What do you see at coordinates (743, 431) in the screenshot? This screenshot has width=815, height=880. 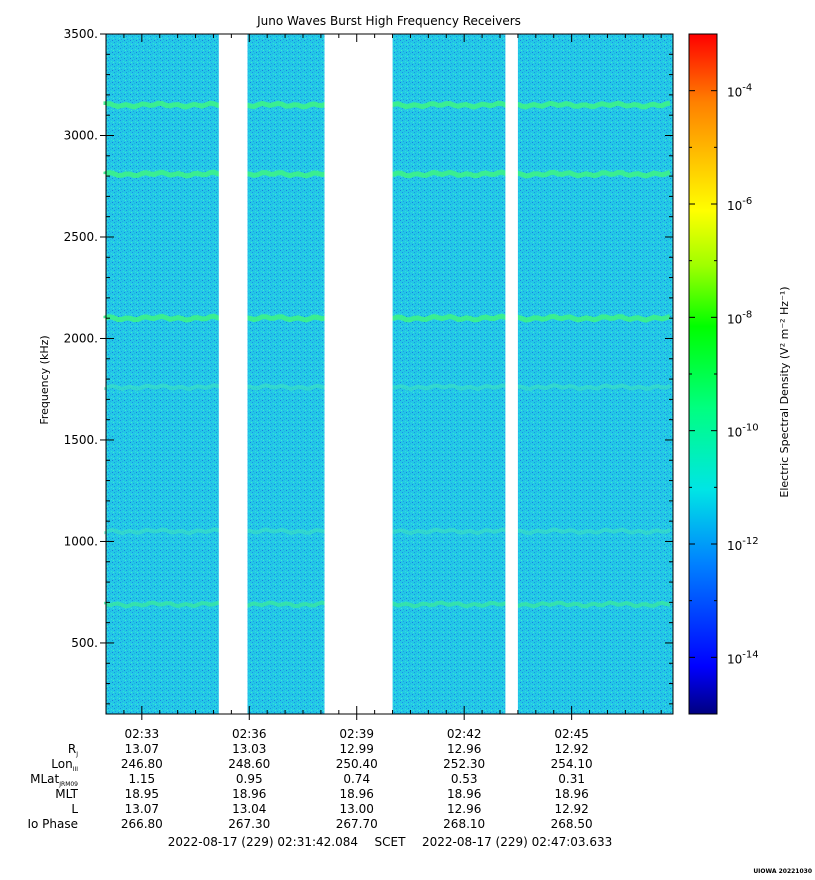 I see `colorbar-tick-label: 10⁻¹⁰` at bounding box center [743, 431].